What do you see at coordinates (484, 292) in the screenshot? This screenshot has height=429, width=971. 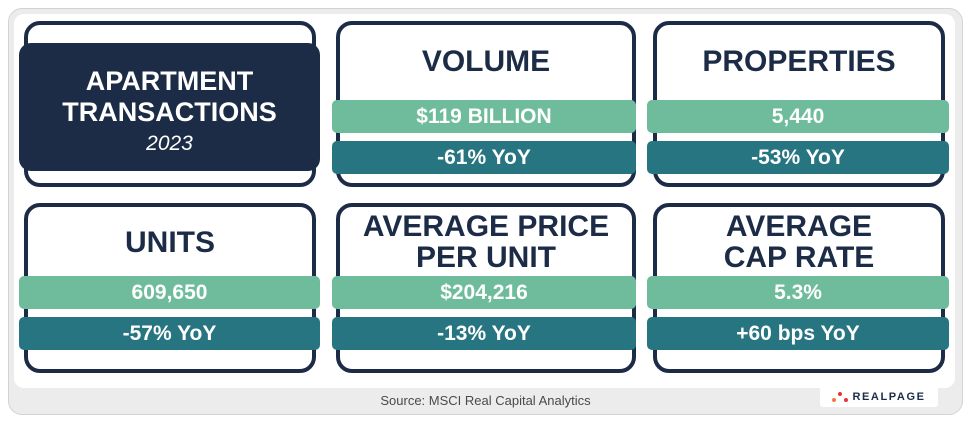 I see `average-price-value: $204,216` at bounding box center [484, 292].